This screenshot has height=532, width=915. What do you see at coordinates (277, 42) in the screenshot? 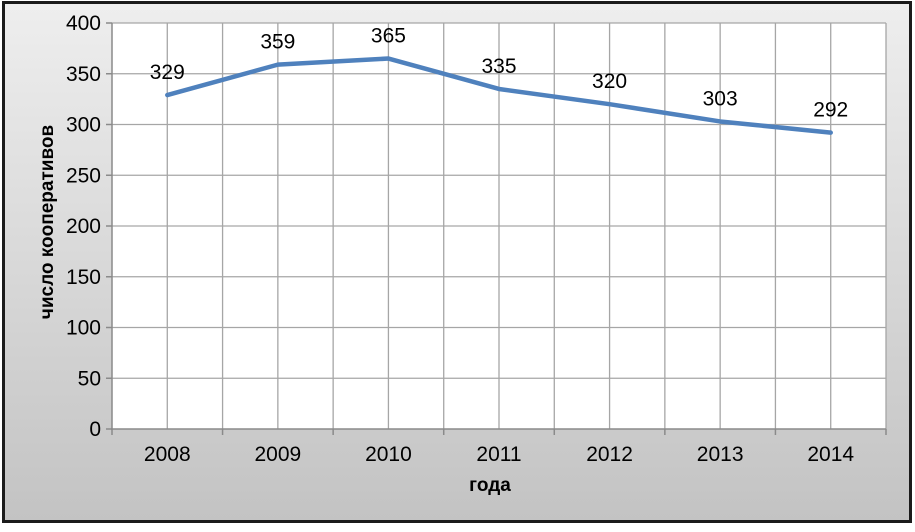
I see `data-label: 359` at bounding box center [277, 42].